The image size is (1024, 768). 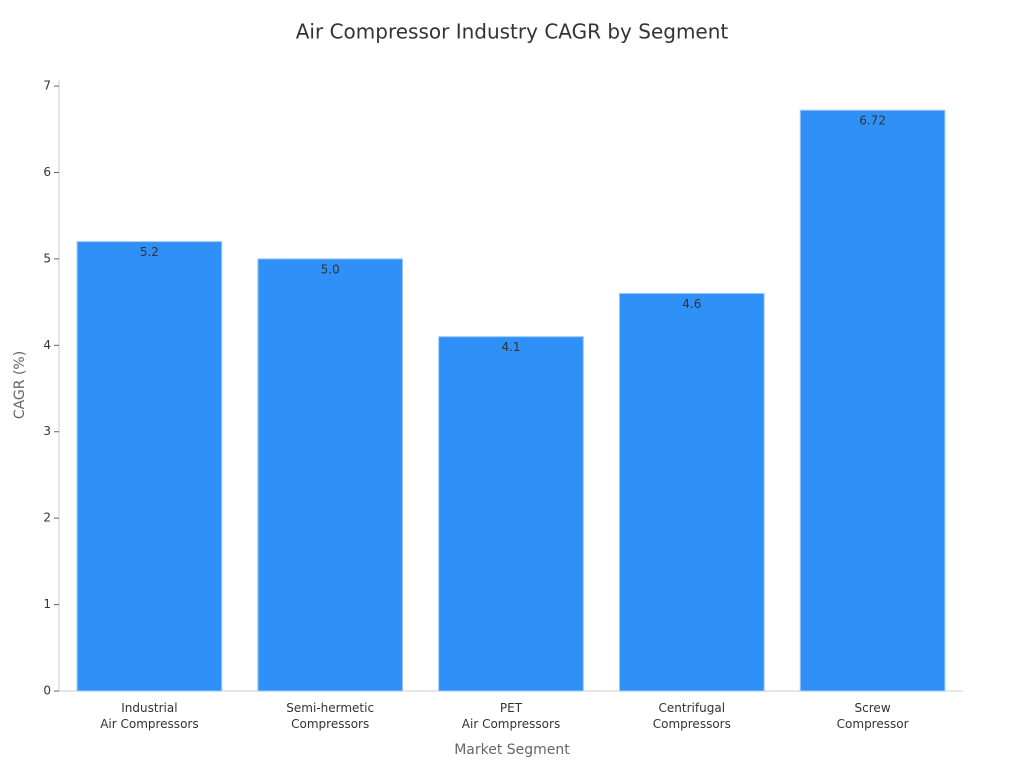 I want to click on x-tick-label: Industrial Air Compressors, so click(x=149, y=716).